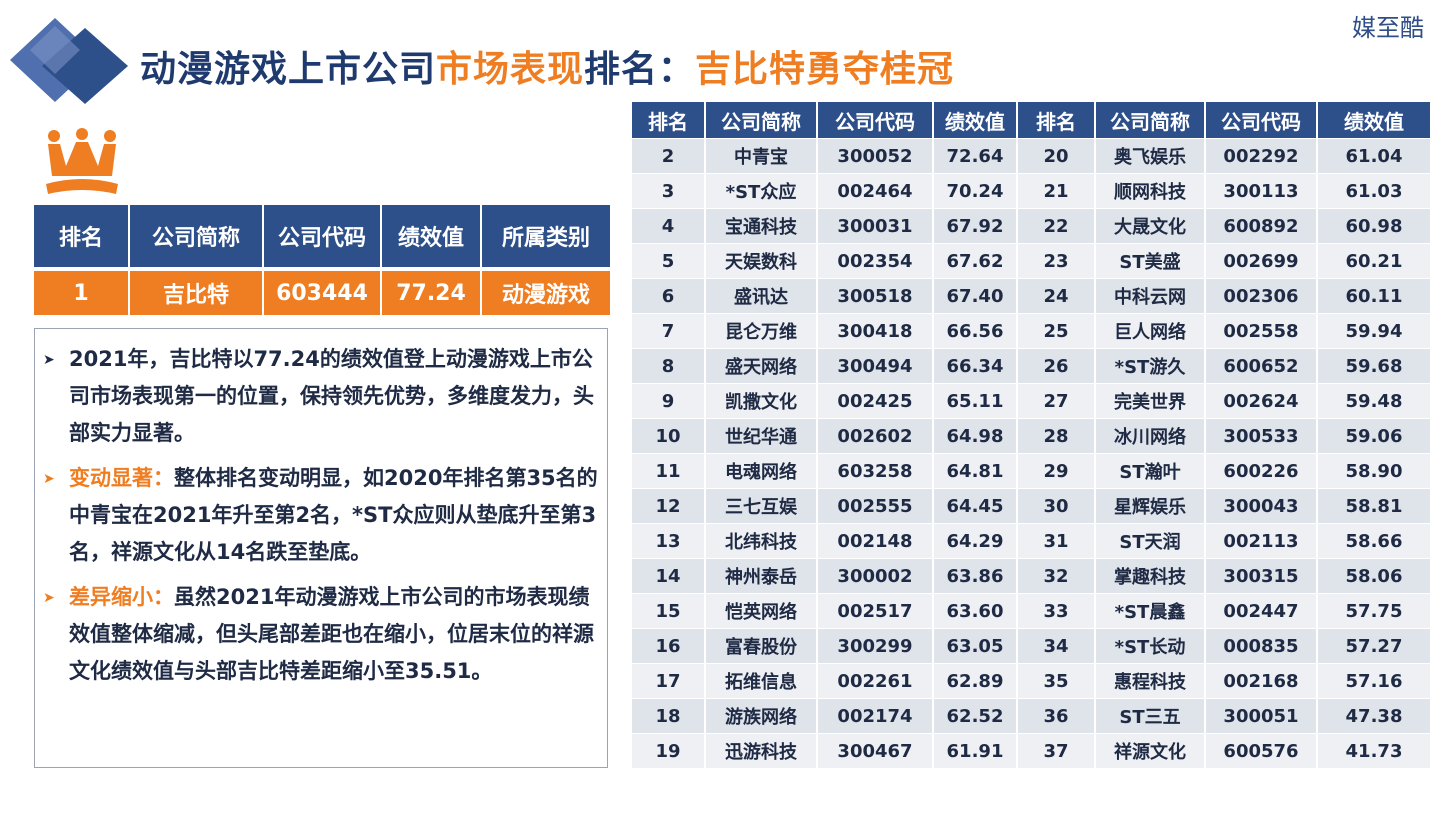 The image size is (1440, 814). Describe the element at coordinates (668, 260) in the screenshot. I see `rank-cell: 5` at that location.